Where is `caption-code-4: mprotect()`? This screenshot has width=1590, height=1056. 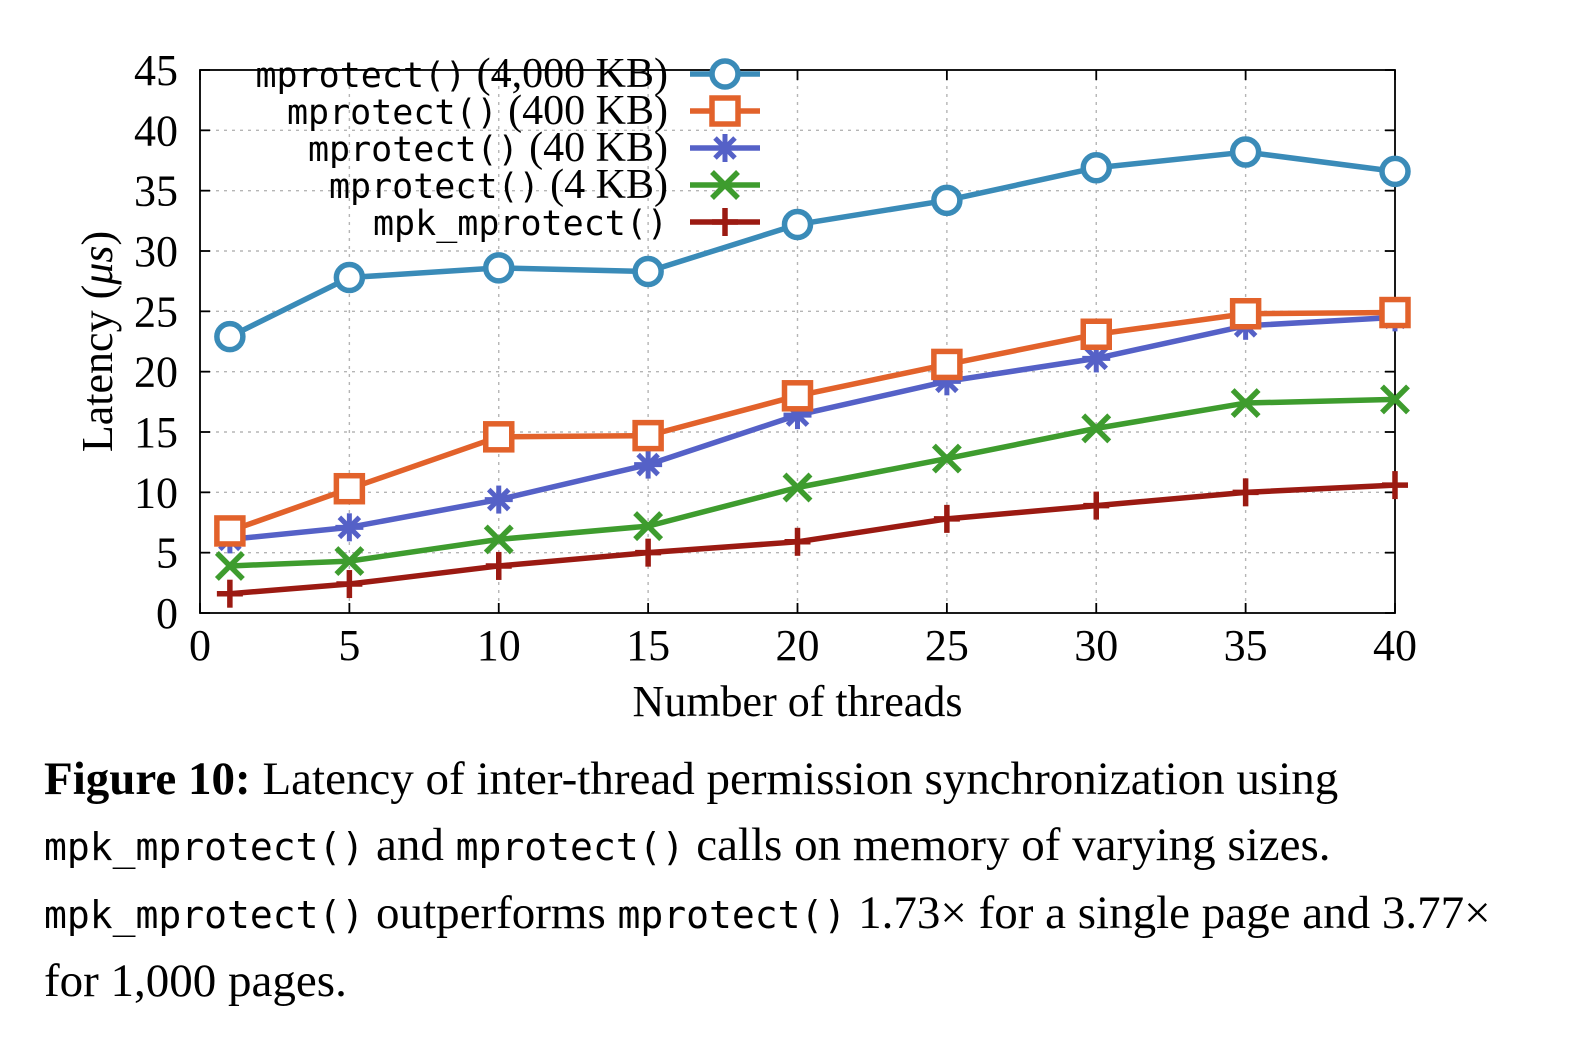
caption-code-4: mprotect() is located at coordinates (732, 915).